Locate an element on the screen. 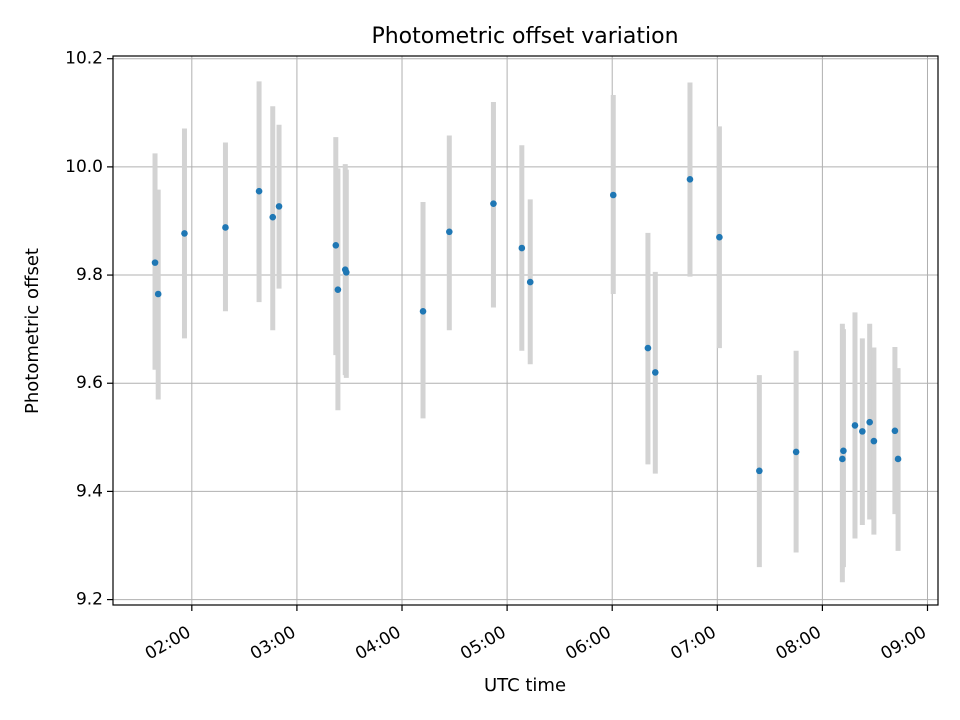 Image resolution: width=960 pixels, height=720 pixels. chart-title: Photometric offset variation is located at coordinates (524, 36).